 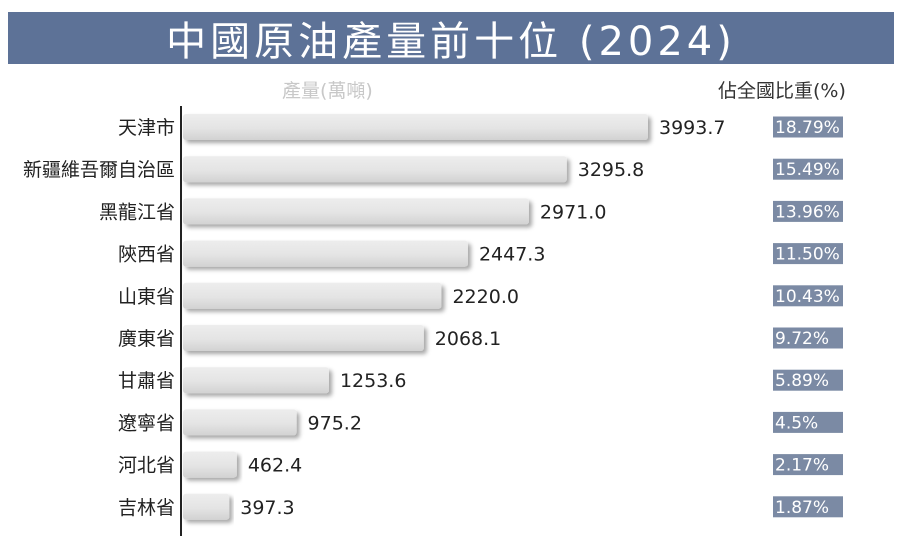 What do you see at coordinates (327, 91) in the screenshot?
I see `unit-label: 產量(萬噸)` at bounding box center [327, 91].